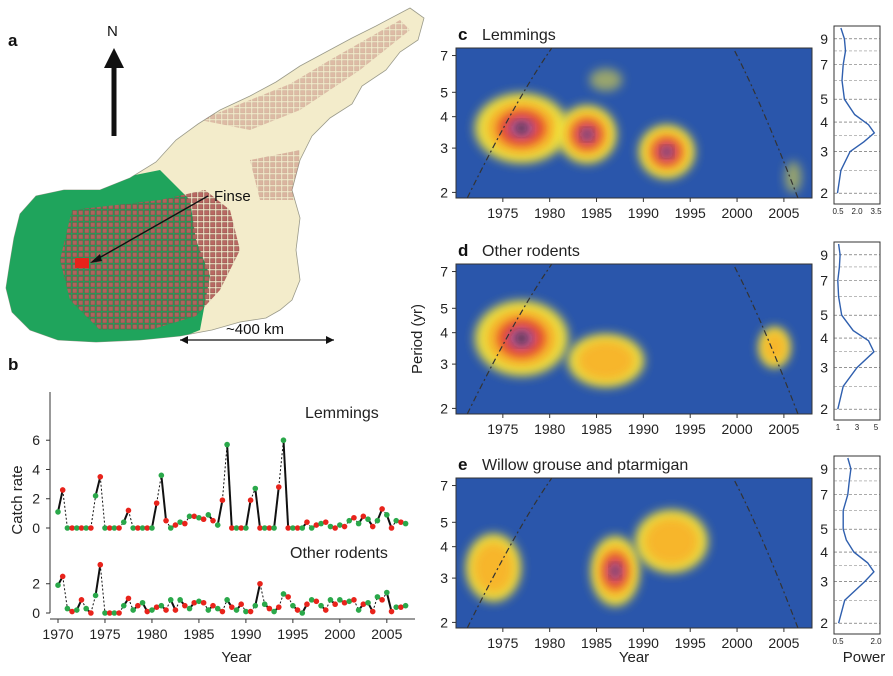 The image size is (893, 676). What do you see at coordinates (462, 34) in the screenshot?
I see `panel-c-label: c` at bounding box center [462, 34].